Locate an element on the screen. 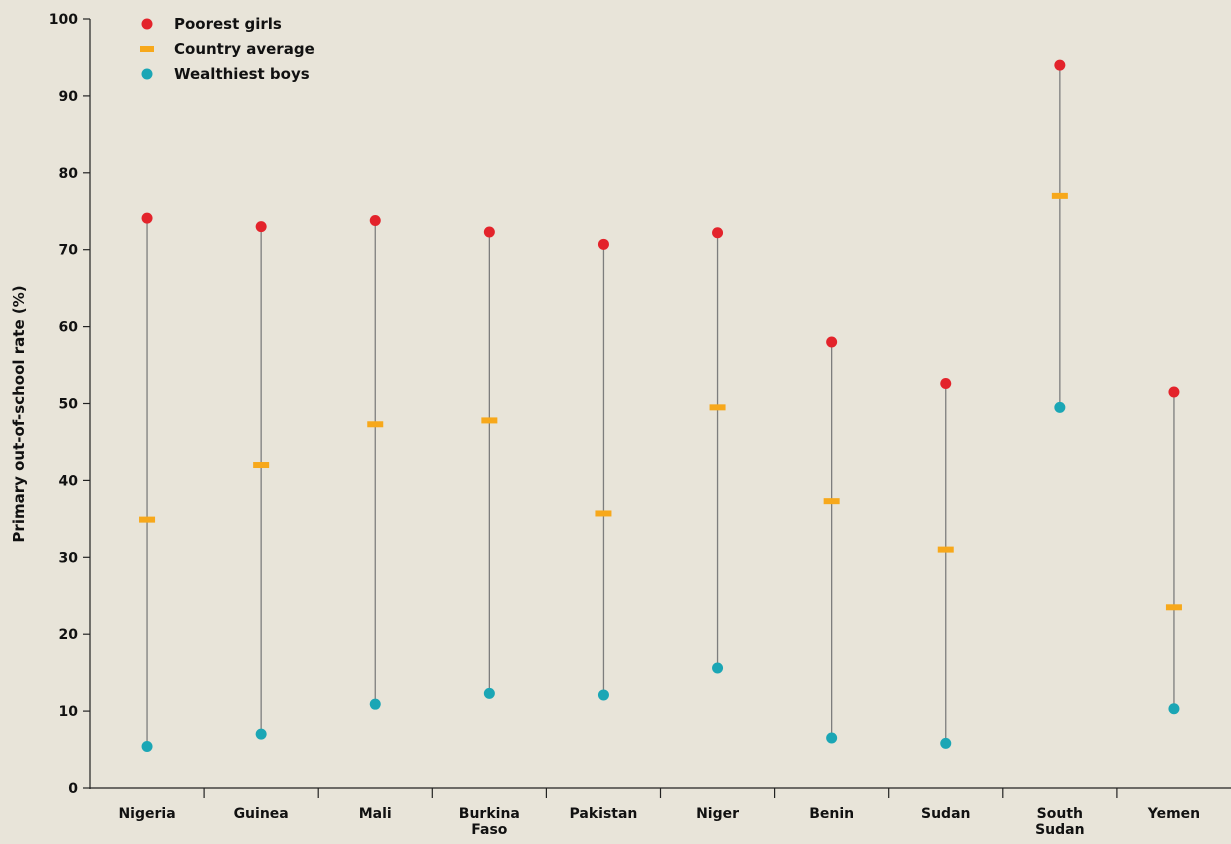  legend-poorest-girls-swatch is located at coordinates (147, 24).